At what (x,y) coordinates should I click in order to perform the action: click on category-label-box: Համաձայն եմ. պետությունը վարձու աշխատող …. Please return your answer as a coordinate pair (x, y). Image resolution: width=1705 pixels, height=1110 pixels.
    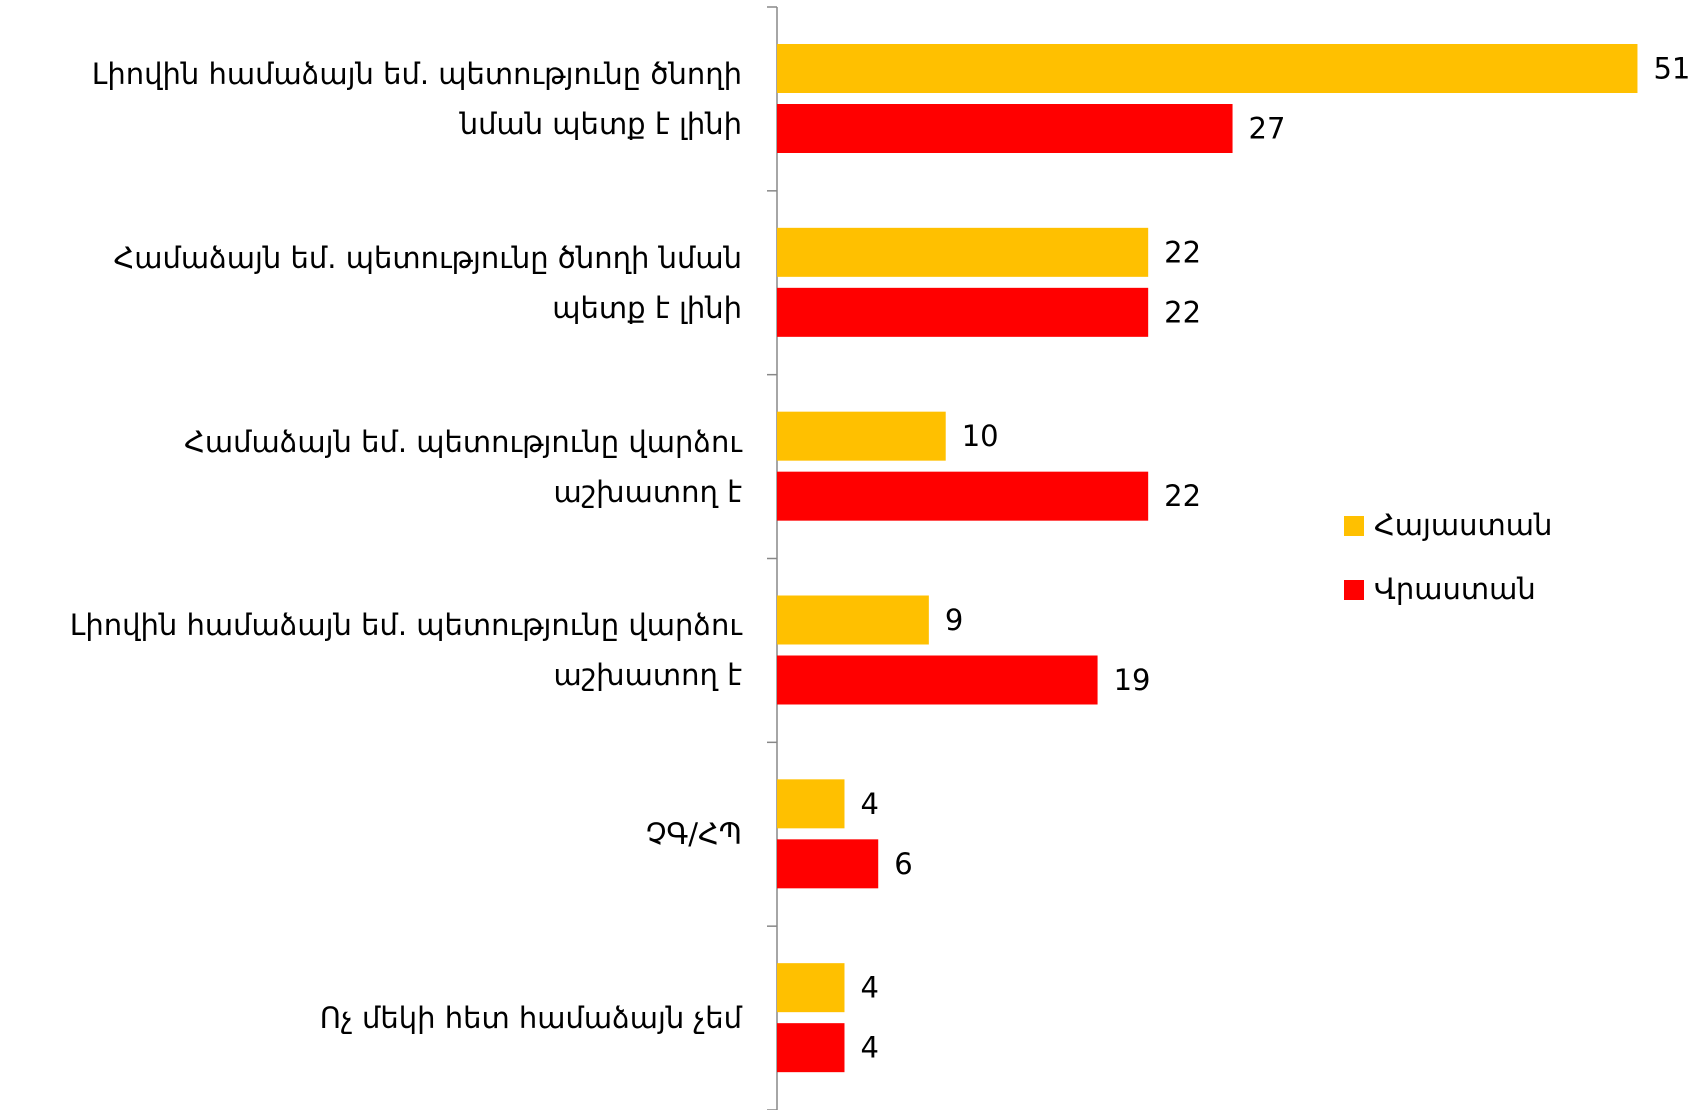
    Looking at the image, I should click on (371, 467).